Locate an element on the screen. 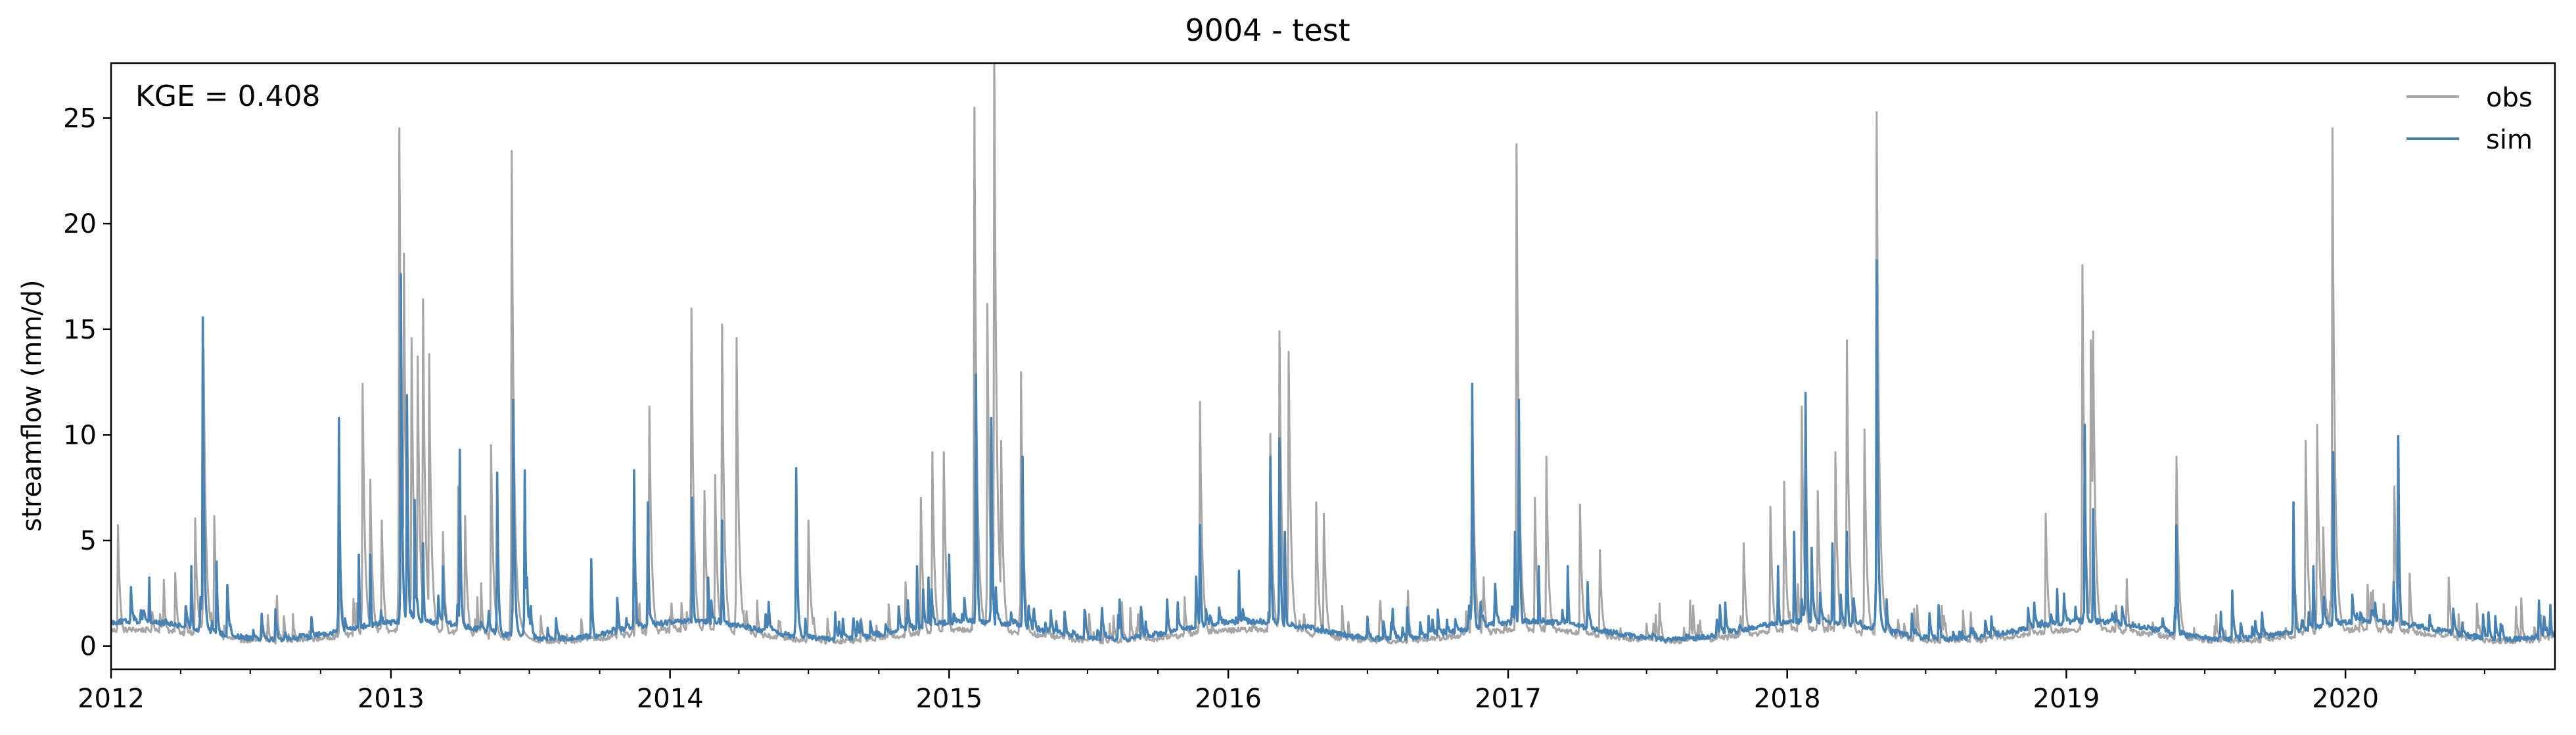 The height and width of the screenshot is (735, 2576). y-tick-label: 5 is located at coordinates (89, 541).